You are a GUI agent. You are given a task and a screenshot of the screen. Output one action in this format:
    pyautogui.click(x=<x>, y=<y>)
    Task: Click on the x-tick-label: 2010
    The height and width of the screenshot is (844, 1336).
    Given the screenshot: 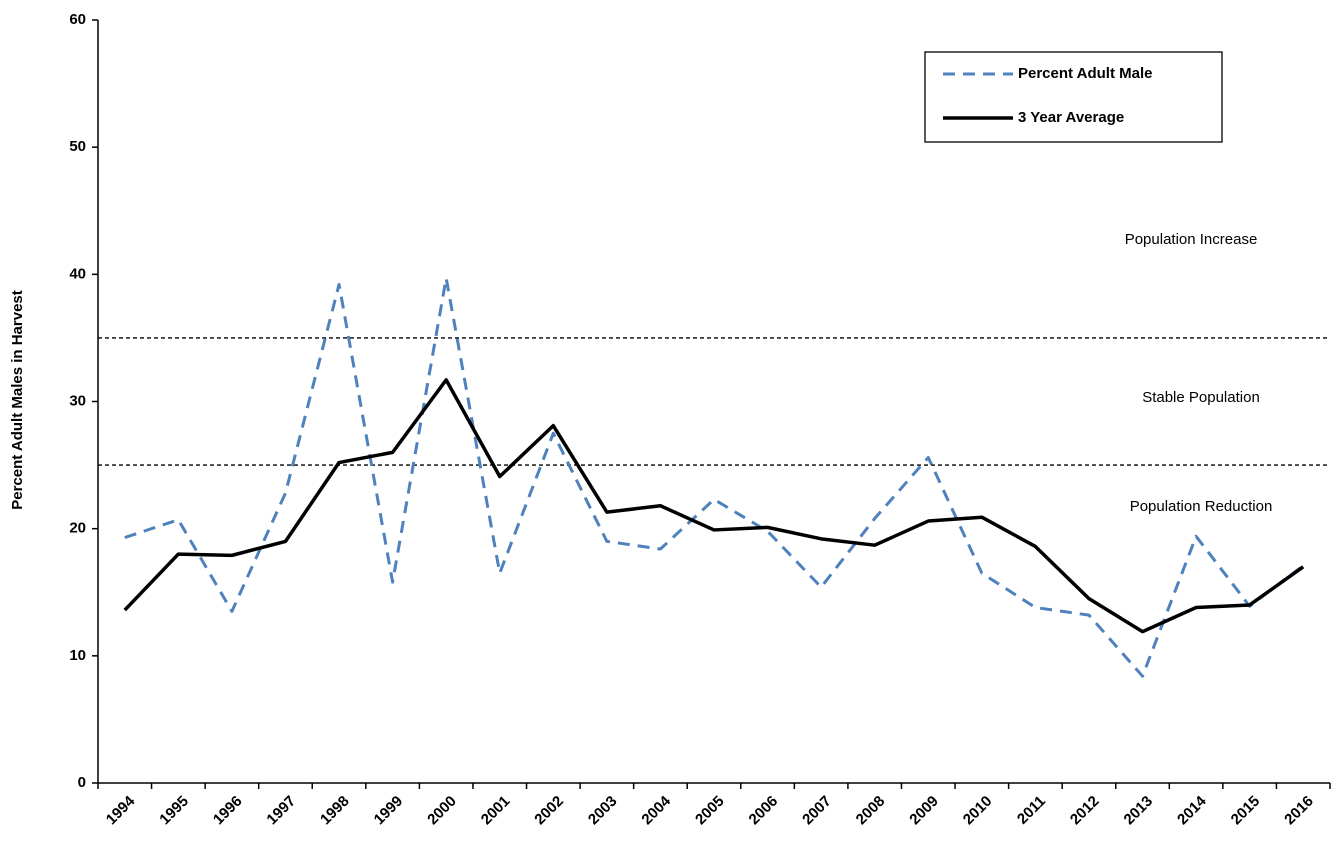 What is the action you would take?
    pyautogui.click(x=978, y=811)
    